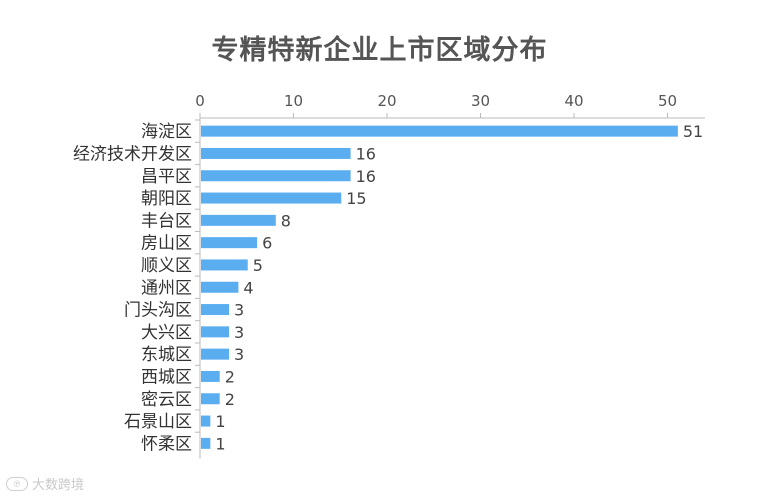 The image size is (759, 500). I want to click on x-tick-label: 40, so click(573, 101).